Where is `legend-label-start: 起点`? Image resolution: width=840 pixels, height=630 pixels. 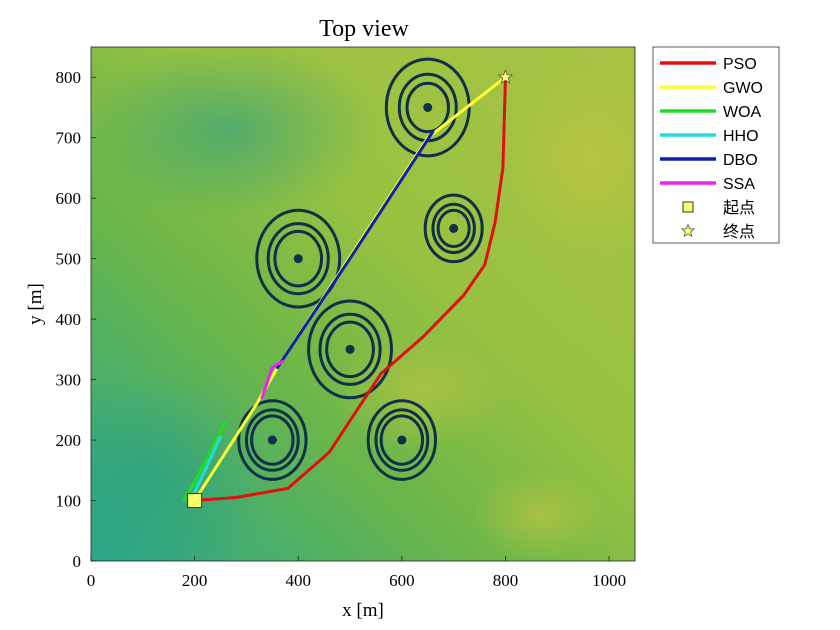
legend-label-start: 起点 is located at coordinates (739, 208).